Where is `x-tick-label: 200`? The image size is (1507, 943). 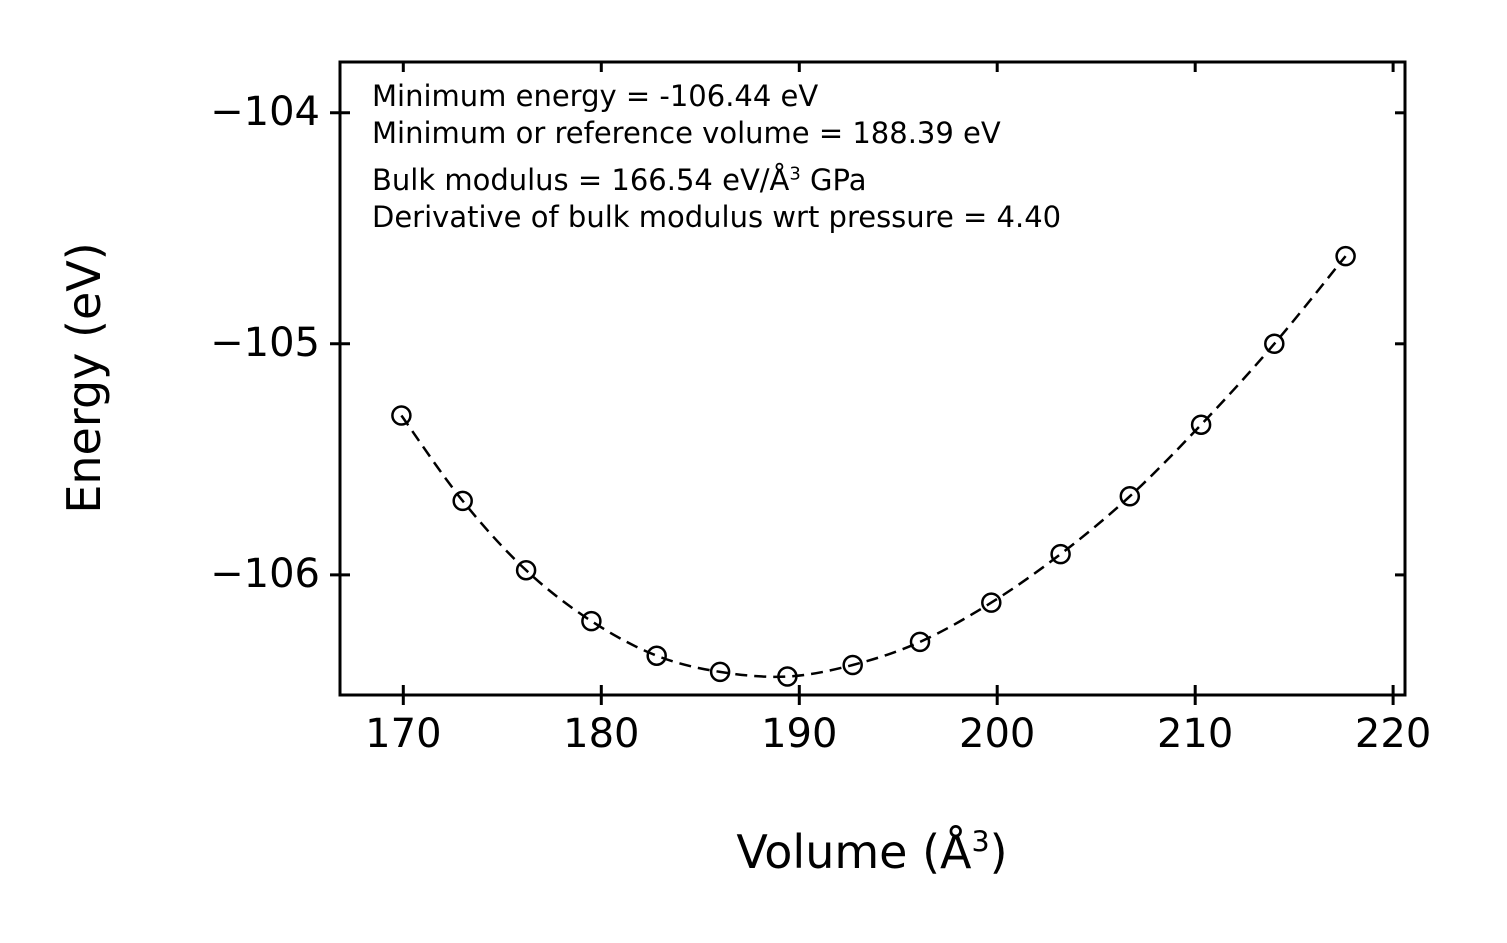 x-tick-label: 200 is located at coordinates (997, 734).